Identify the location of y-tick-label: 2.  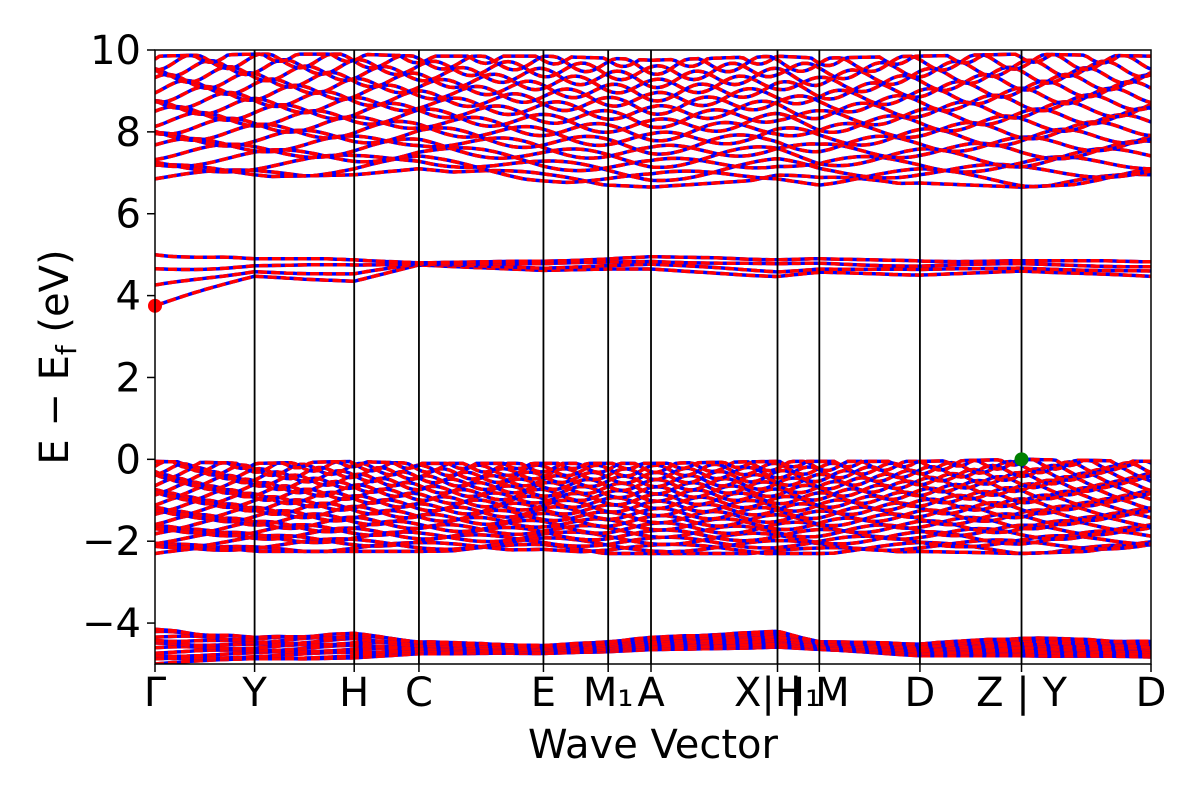
(128, 378).